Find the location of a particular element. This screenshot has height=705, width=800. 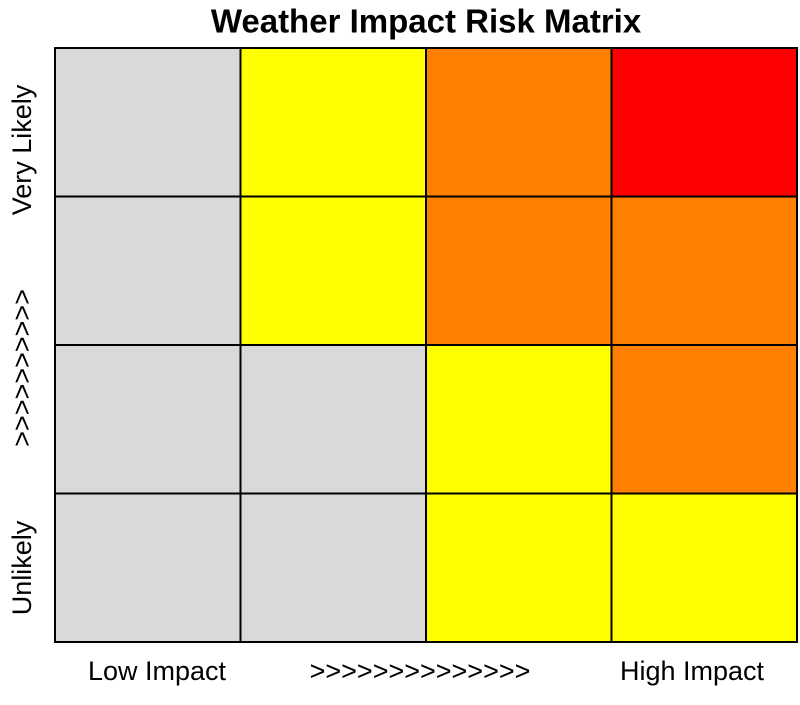

y-label-top: Very Likely is located at coordinates (22, 149).